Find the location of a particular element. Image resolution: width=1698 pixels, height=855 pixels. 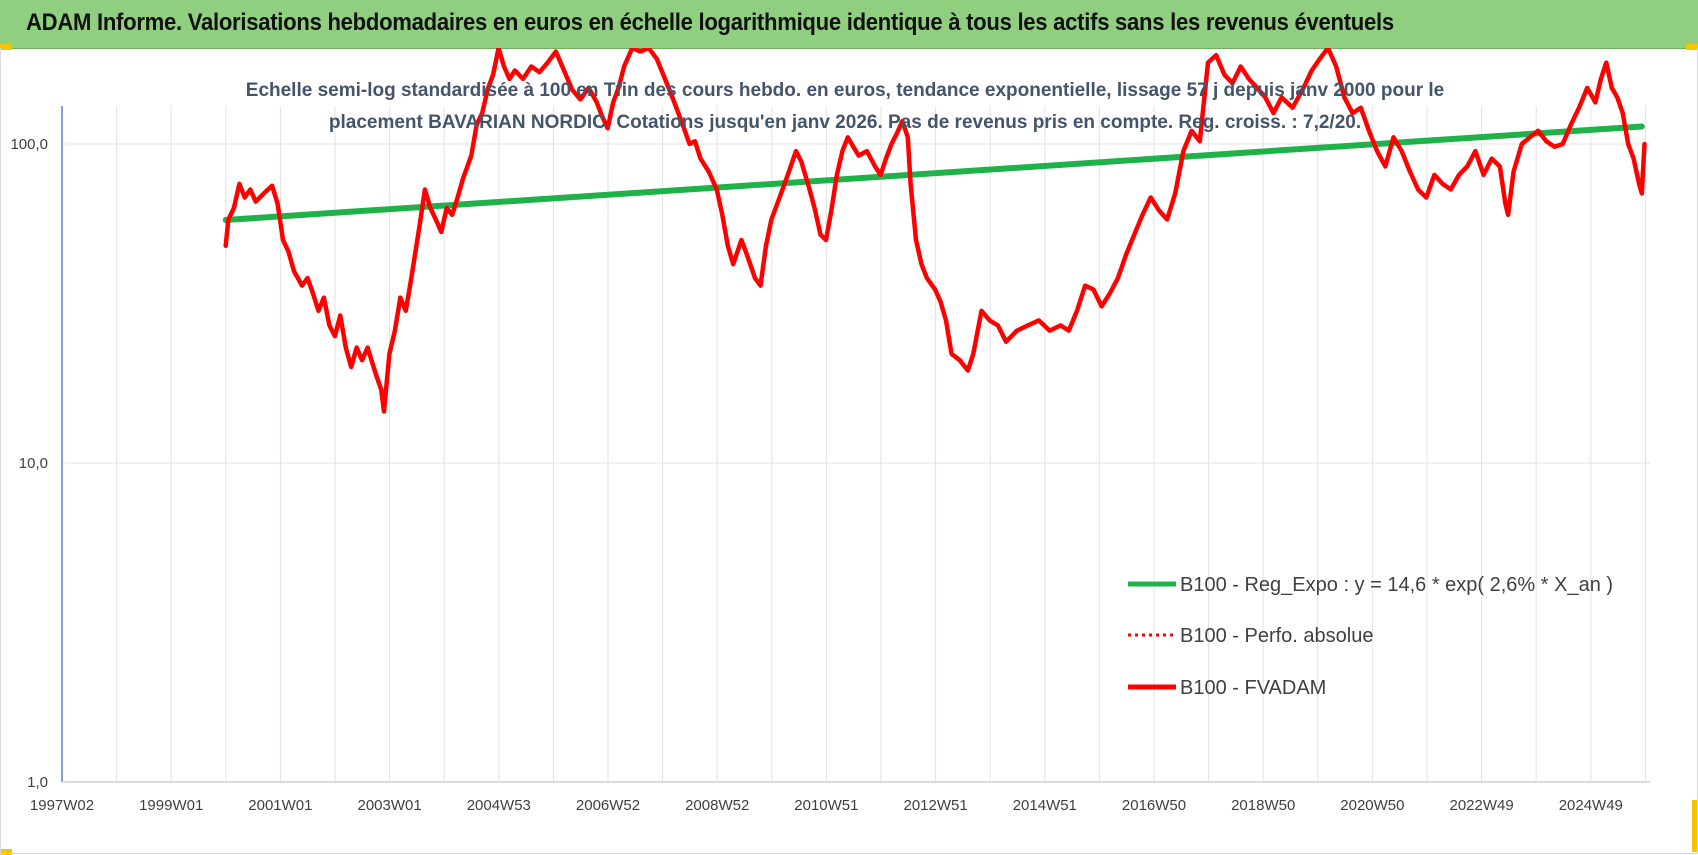

x-tick-label: 2004W53 is located at coordinates (499, 805).